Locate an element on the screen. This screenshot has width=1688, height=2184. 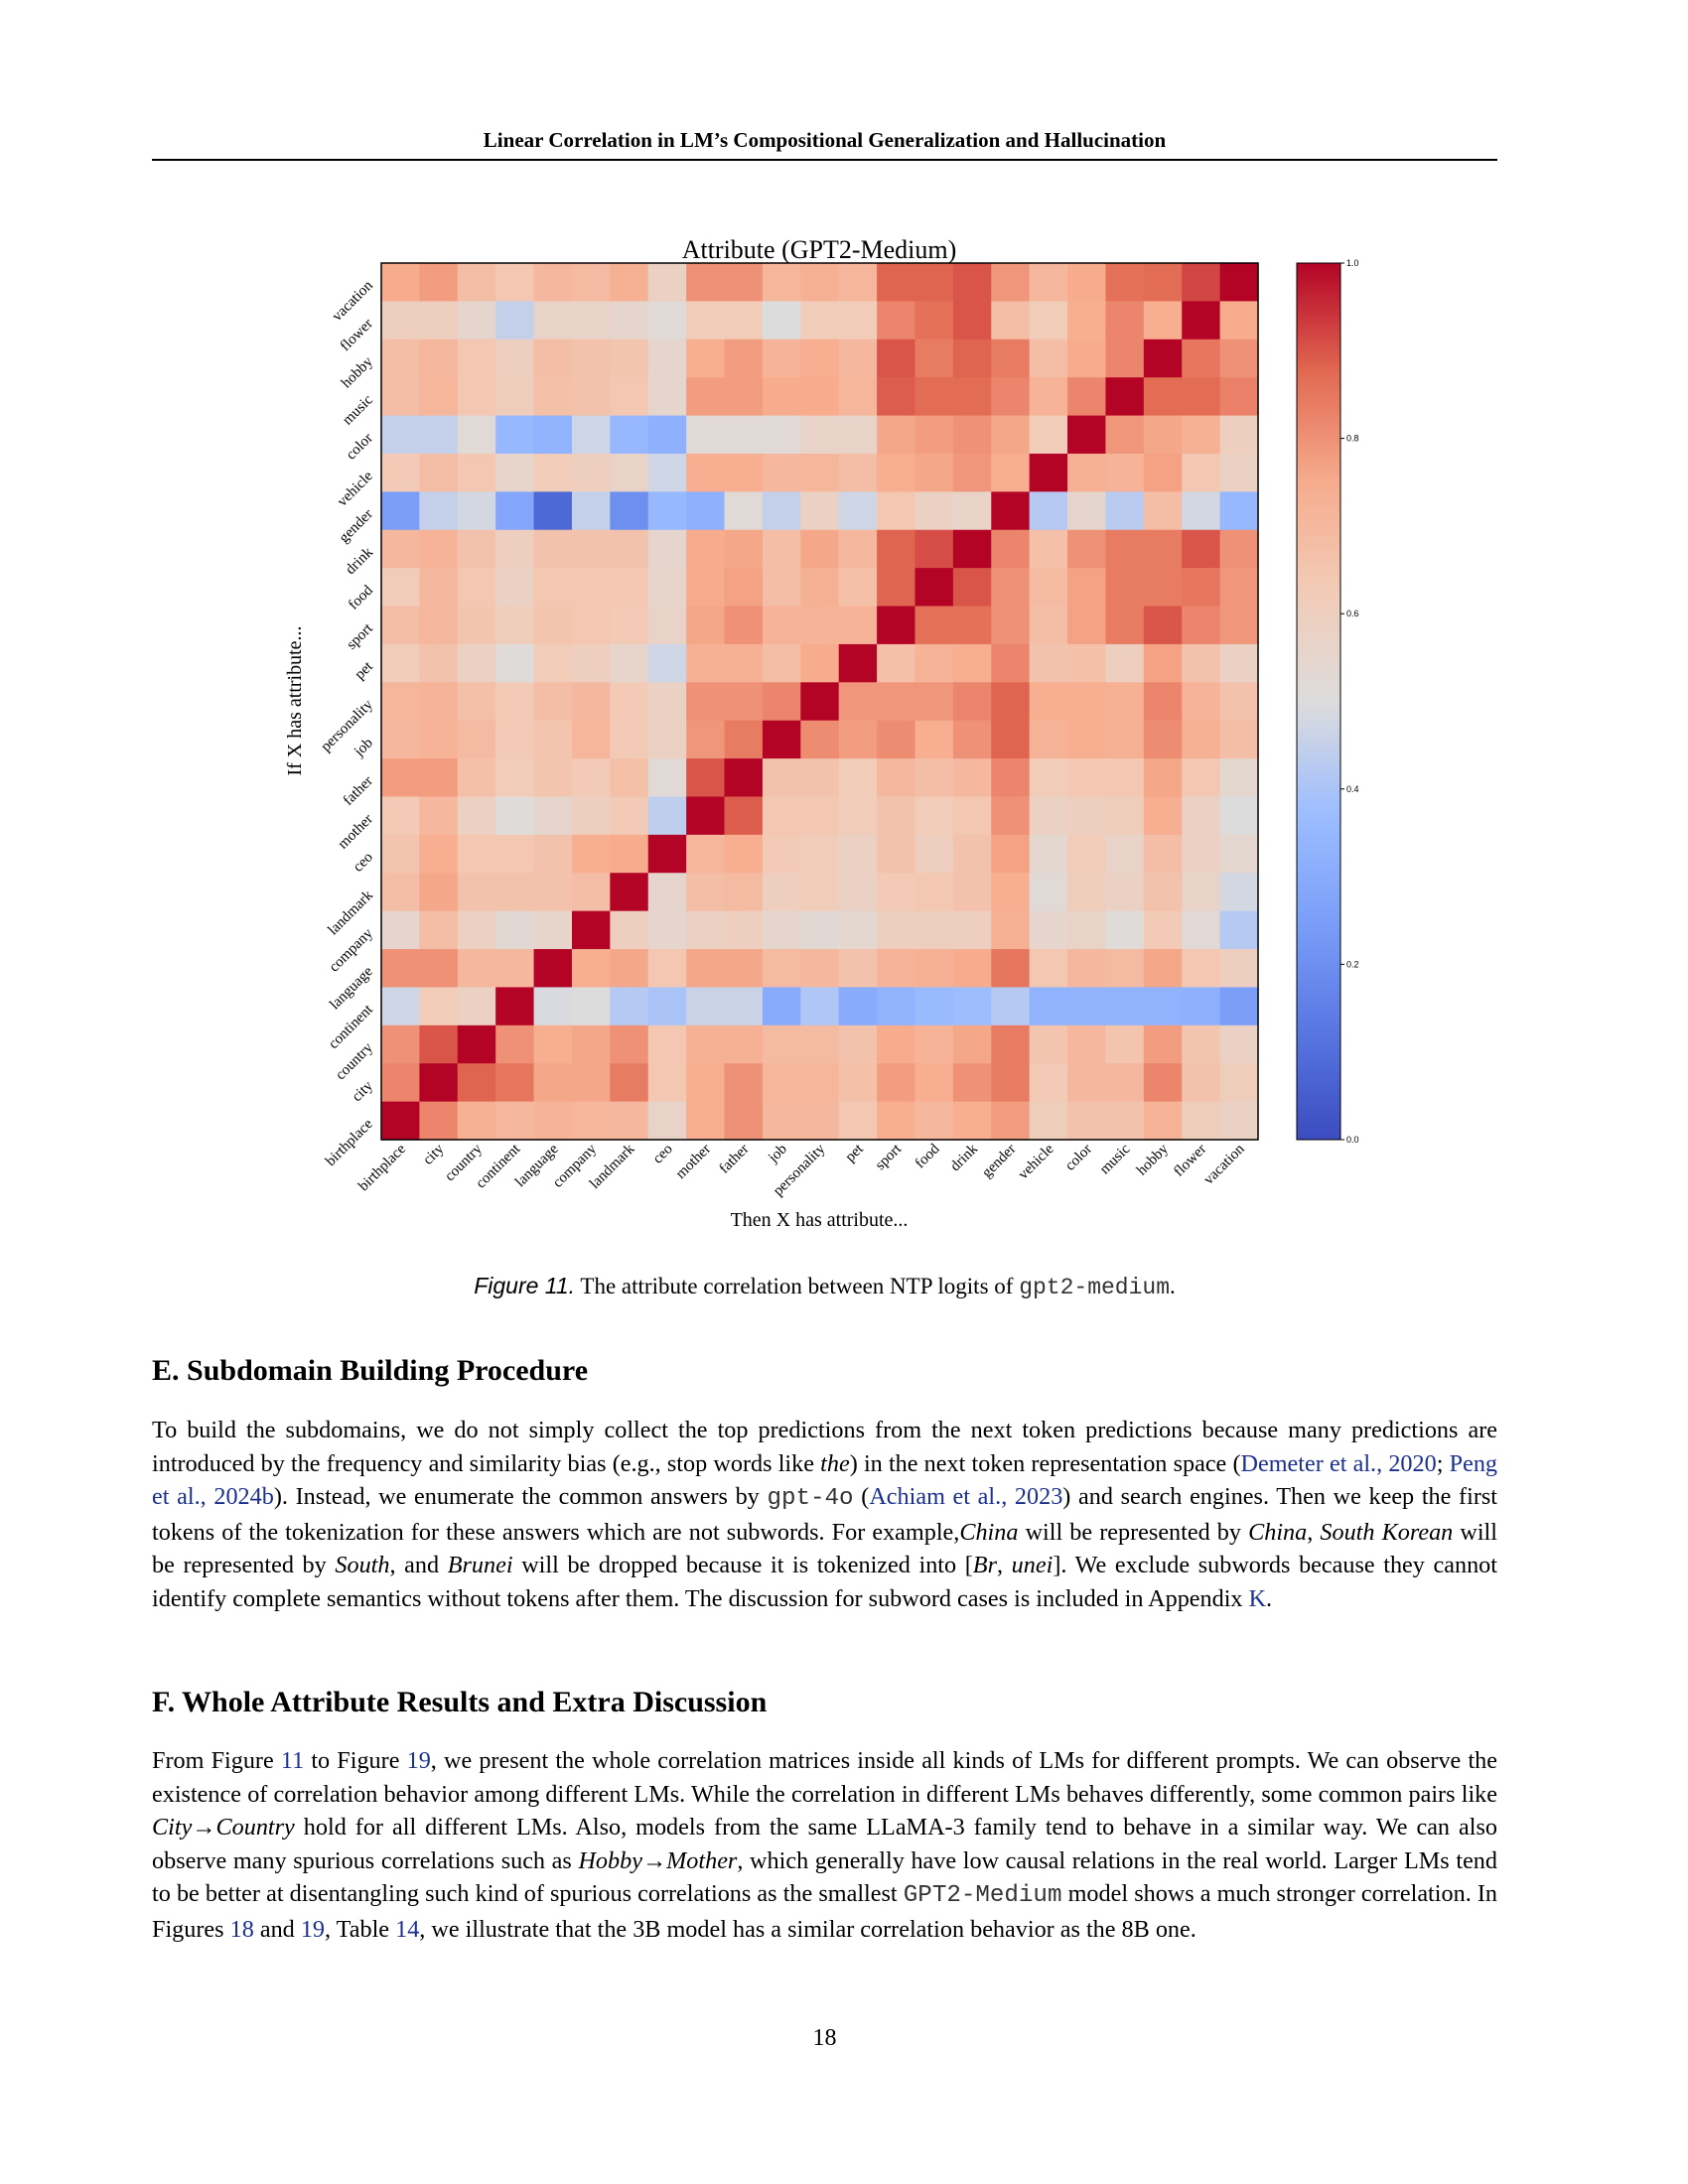
y-tick-label: hobby is located at coordinates (357, 372).